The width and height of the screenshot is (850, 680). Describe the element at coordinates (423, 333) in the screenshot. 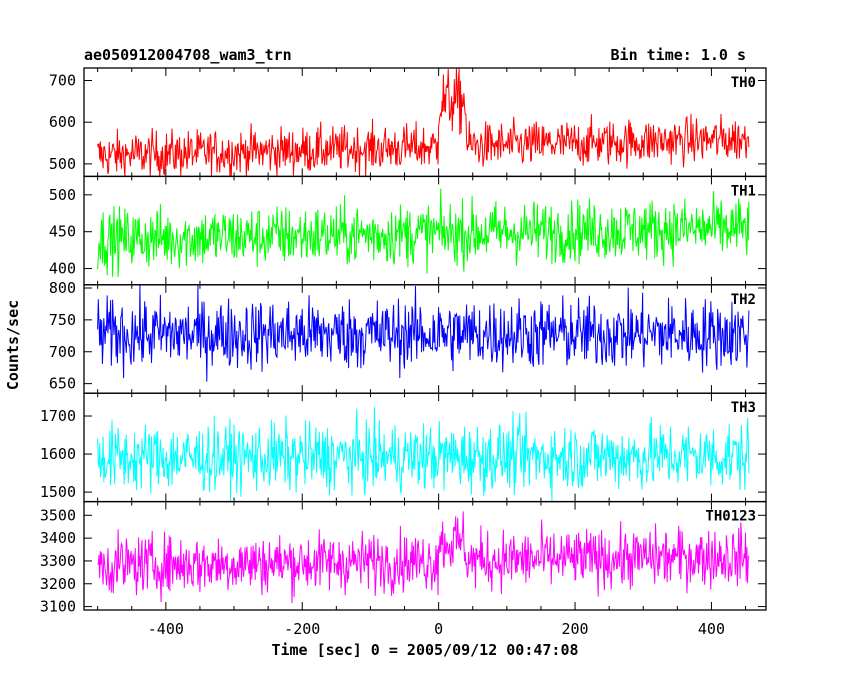

I see `series-th2` at that location.